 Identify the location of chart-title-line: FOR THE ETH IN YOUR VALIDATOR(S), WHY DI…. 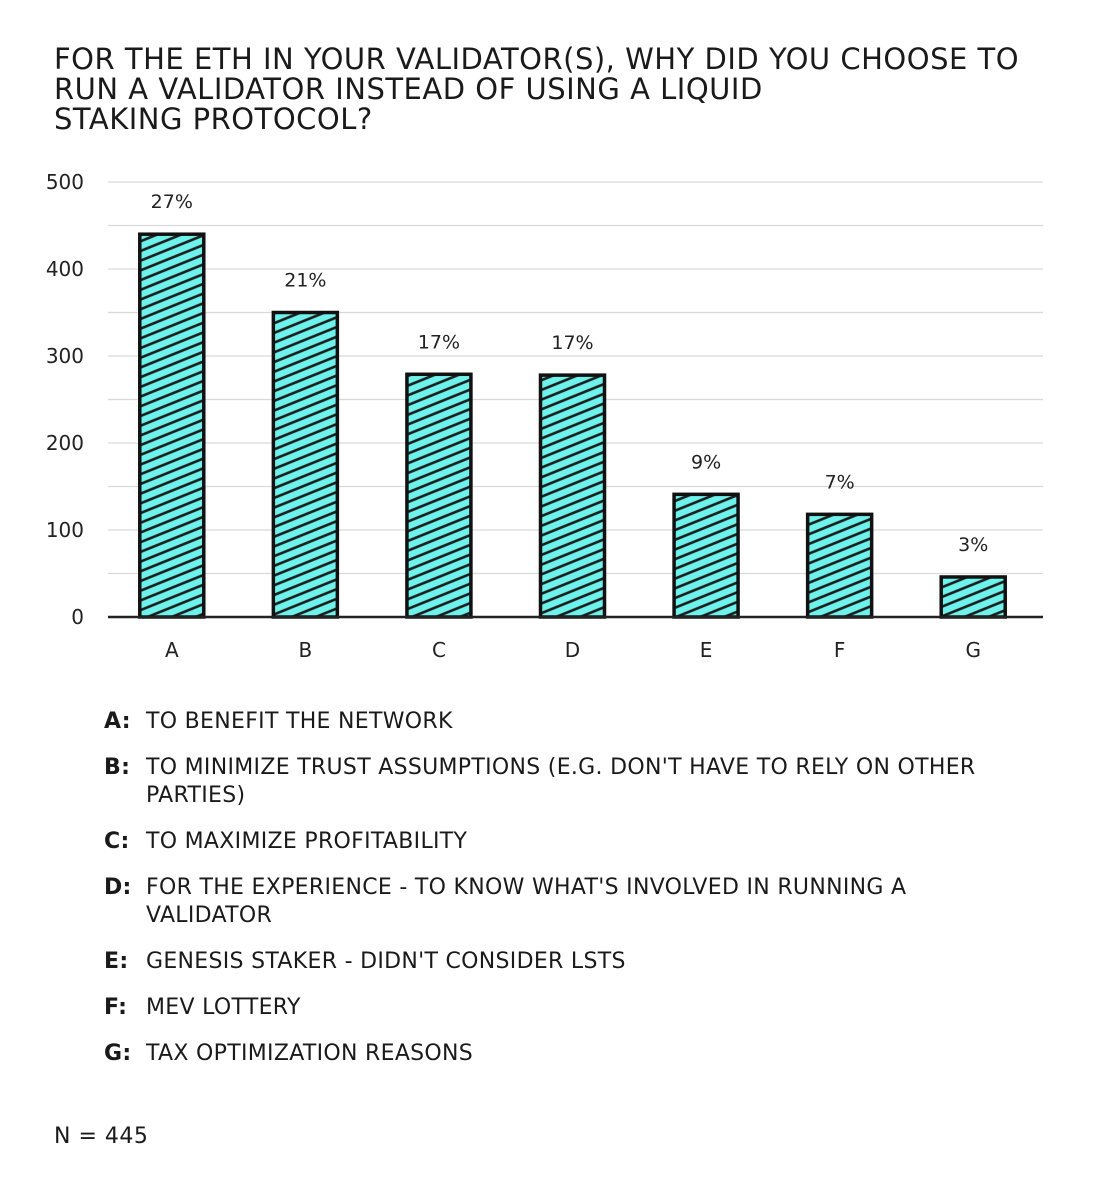
(537, 59).